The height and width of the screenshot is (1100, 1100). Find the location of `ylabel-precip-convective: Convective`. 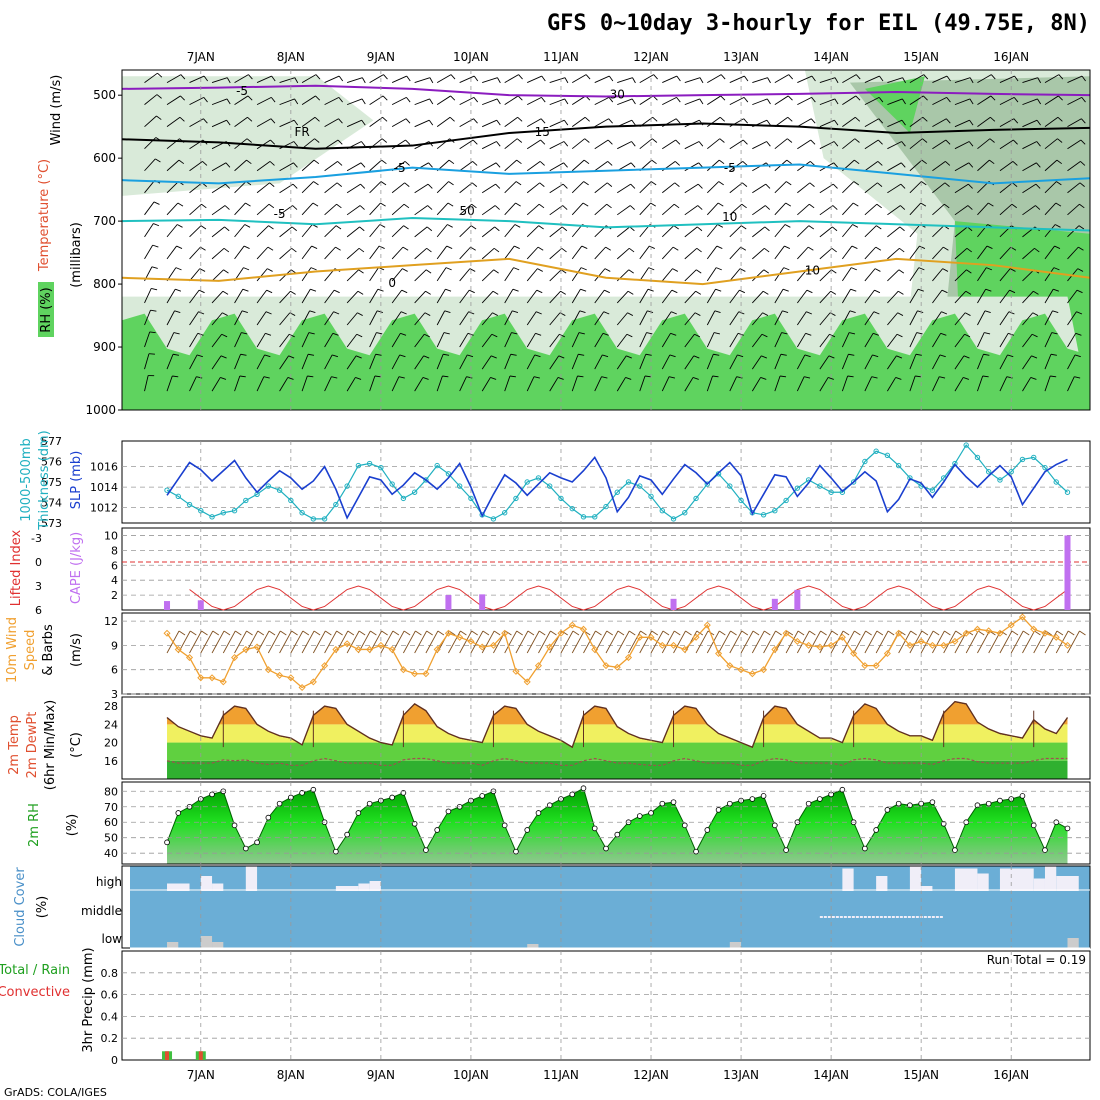

ylabel-precip-convective: Convective is located at coordinates (35, 992).